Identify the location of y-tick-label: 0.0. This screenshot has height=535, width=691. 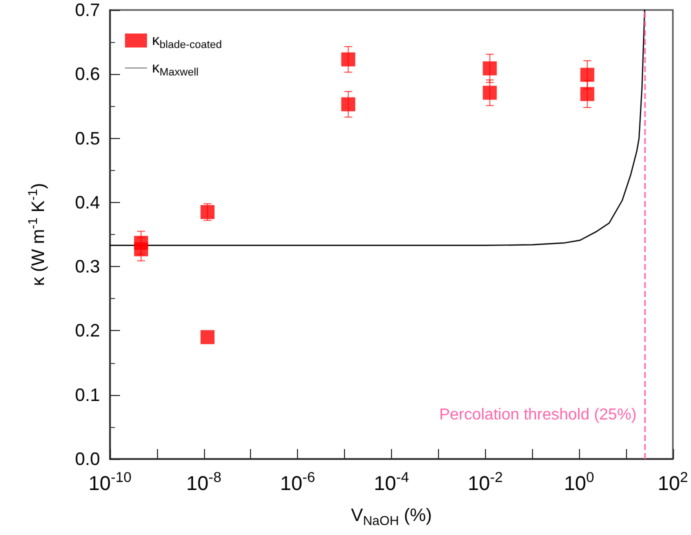
(87, 459).